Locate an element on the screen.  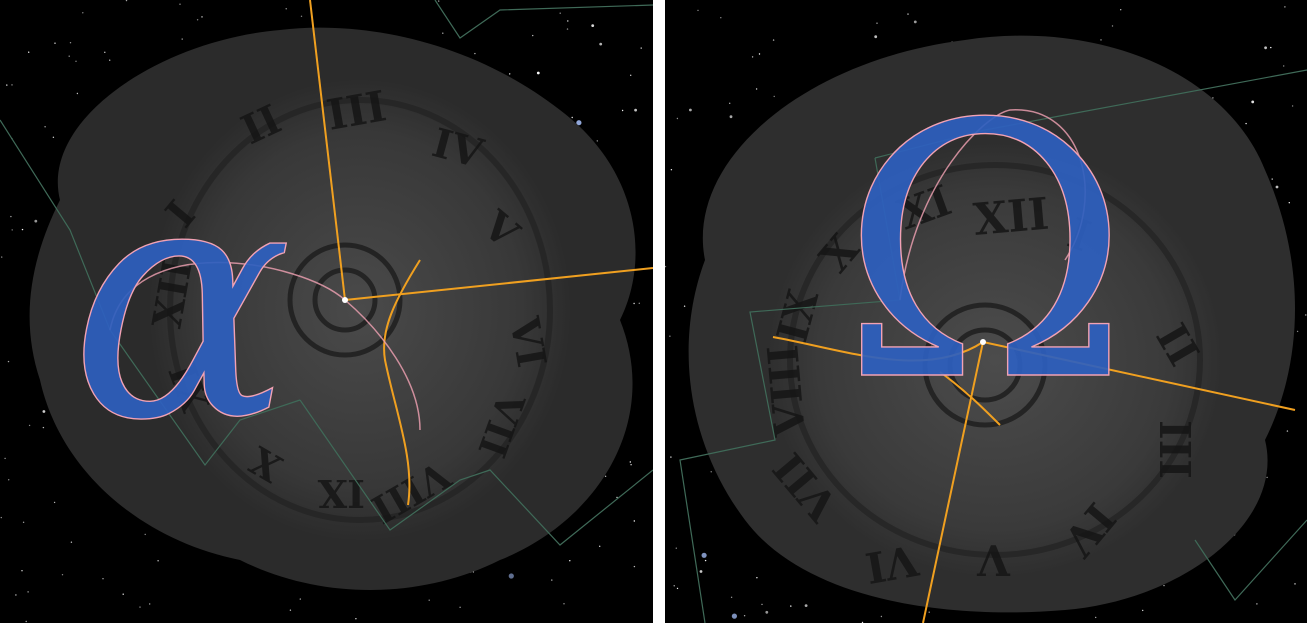
clock-numeral: IX is located at coordinates (341, 493).